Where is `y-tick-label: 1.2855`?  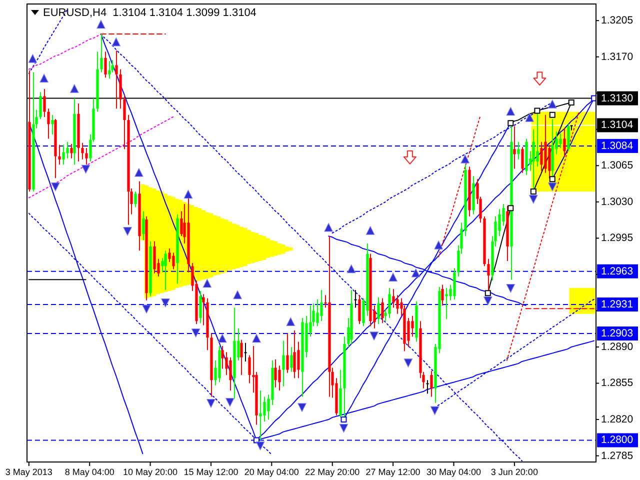 y-tick-label: 1.2855 is located at coordinates (617, 383).